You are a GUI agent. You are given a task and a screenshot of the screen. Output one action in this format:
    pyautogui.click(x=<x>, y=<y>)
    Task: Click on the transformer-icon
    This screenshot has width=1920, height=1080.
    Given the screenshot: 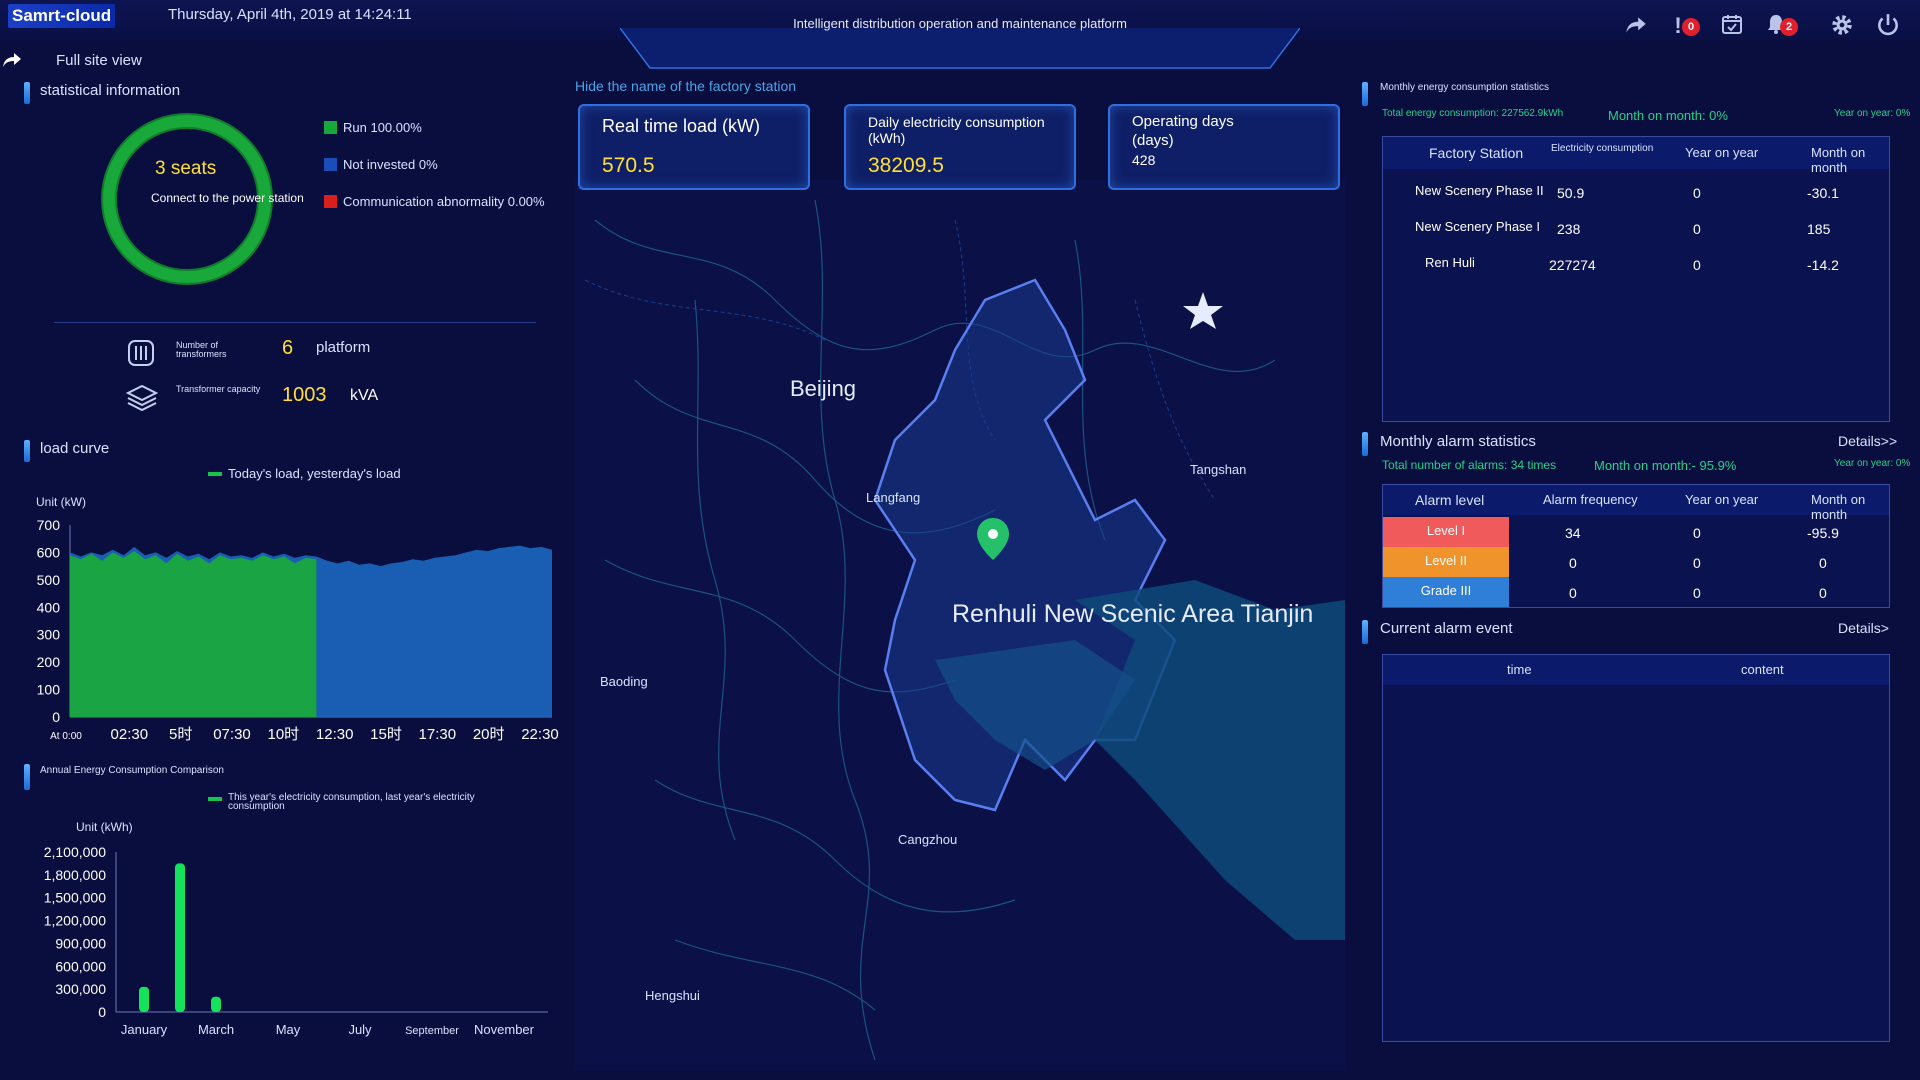 What is the action you would take?
    pyautogui.click(x=141, y=353)
    